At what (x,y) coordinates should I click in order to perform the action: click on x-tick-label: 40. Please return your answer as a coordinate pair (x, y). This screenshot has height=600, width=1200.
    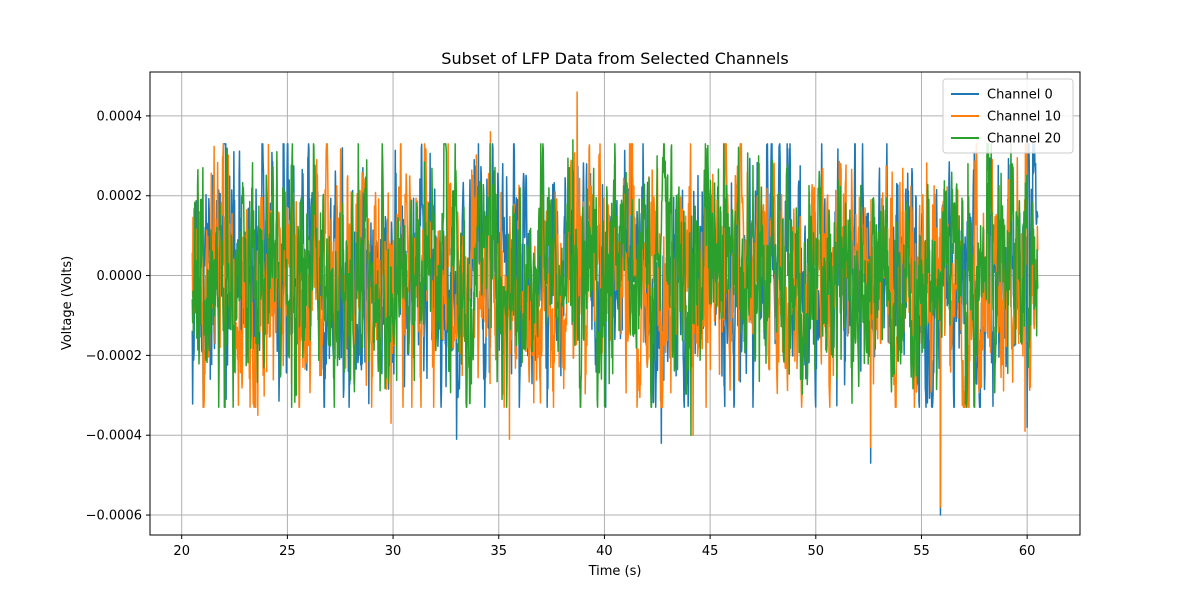
    Looking at the image, I should click on (604, 551).